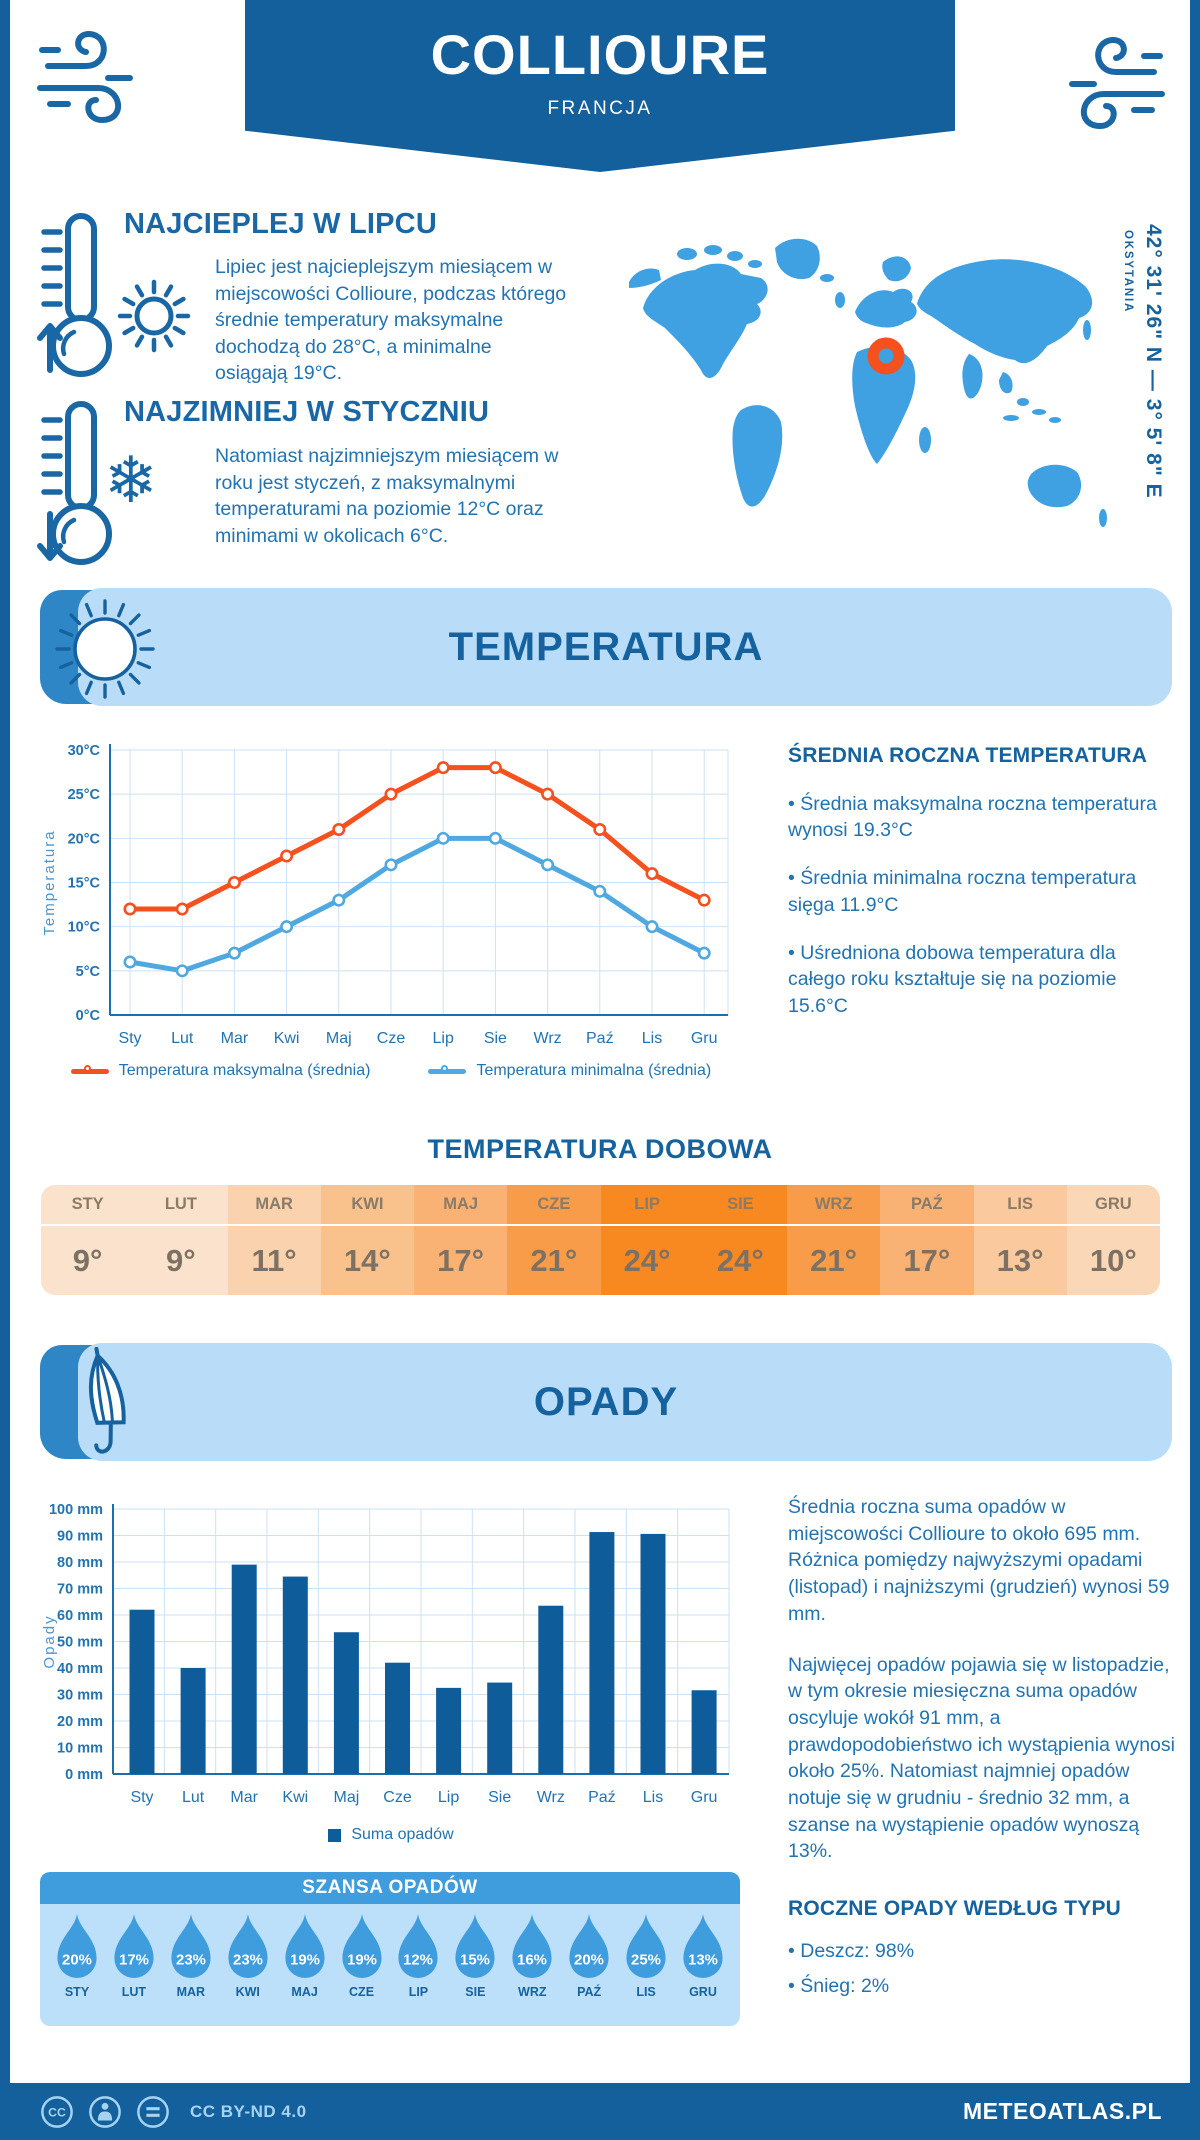 The width and height of the screenshot is (1200, 2140). Describe the element at coordinates (955, 1909) in the screenshot. I see `precipitation-type-title: ROCZNE OPADY WEDŁUG TYPU` at that location.